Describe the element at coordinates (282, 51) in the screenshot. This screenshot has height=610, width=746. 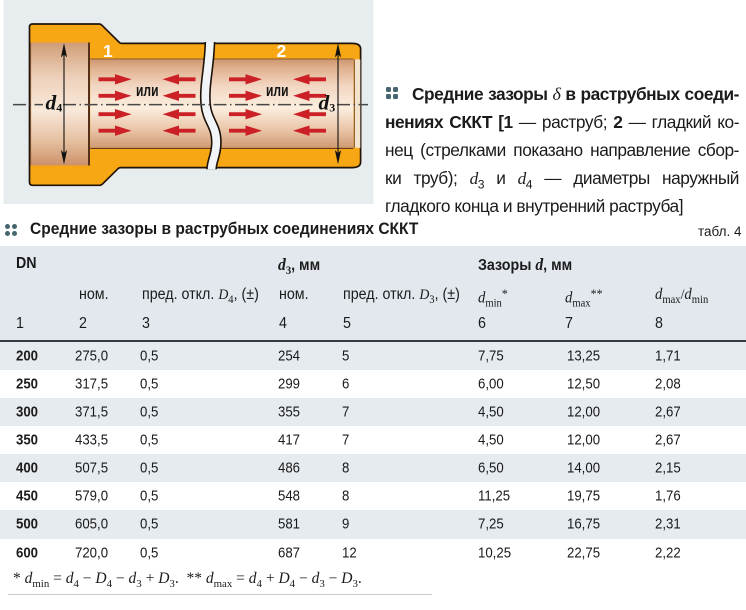
I see `svg-text: 2` at that location.